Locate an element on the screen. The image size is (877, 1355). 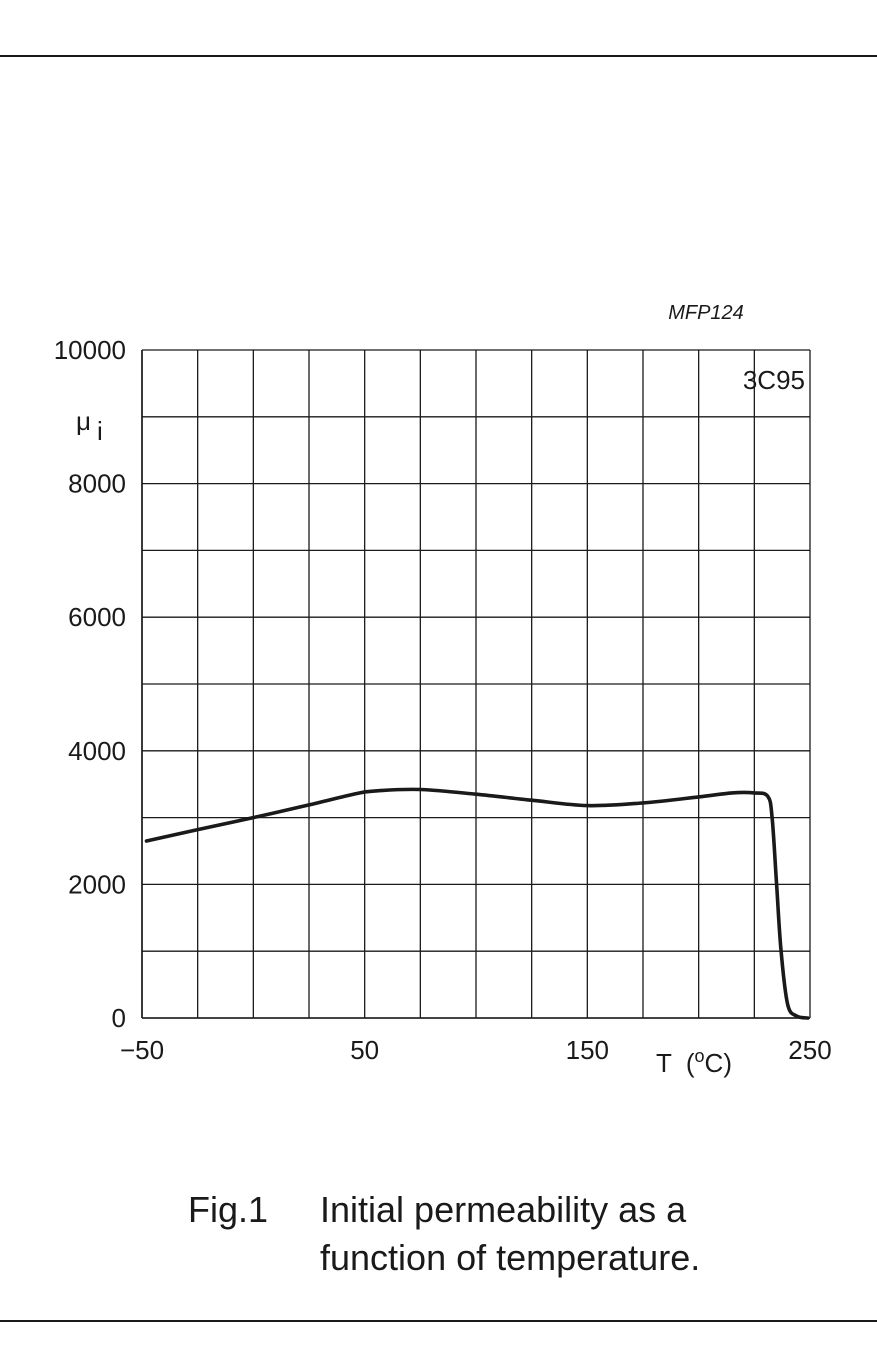
figure-number: Fig.1 is located at coordinates (228, 1209).